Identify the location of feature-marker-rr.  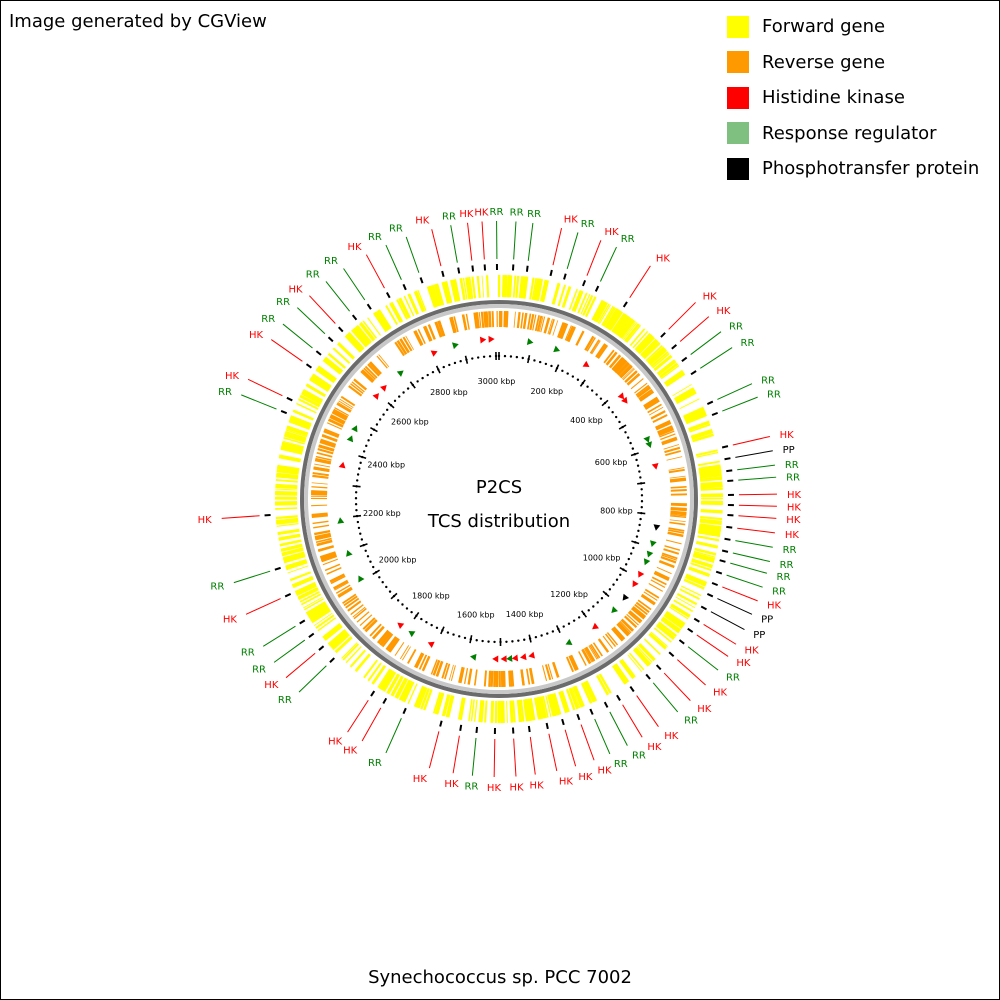
(361, 579).